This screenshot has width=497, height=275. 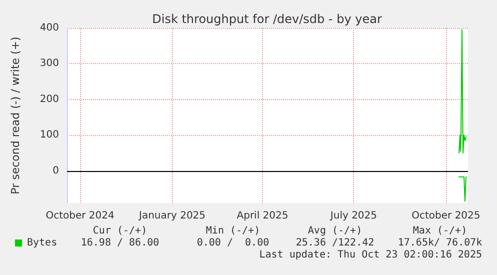 What do you see at coordinates (446, 216) in the screenshot?
I see `x-tick-label: October 2025` at bounding box center [446, 216].